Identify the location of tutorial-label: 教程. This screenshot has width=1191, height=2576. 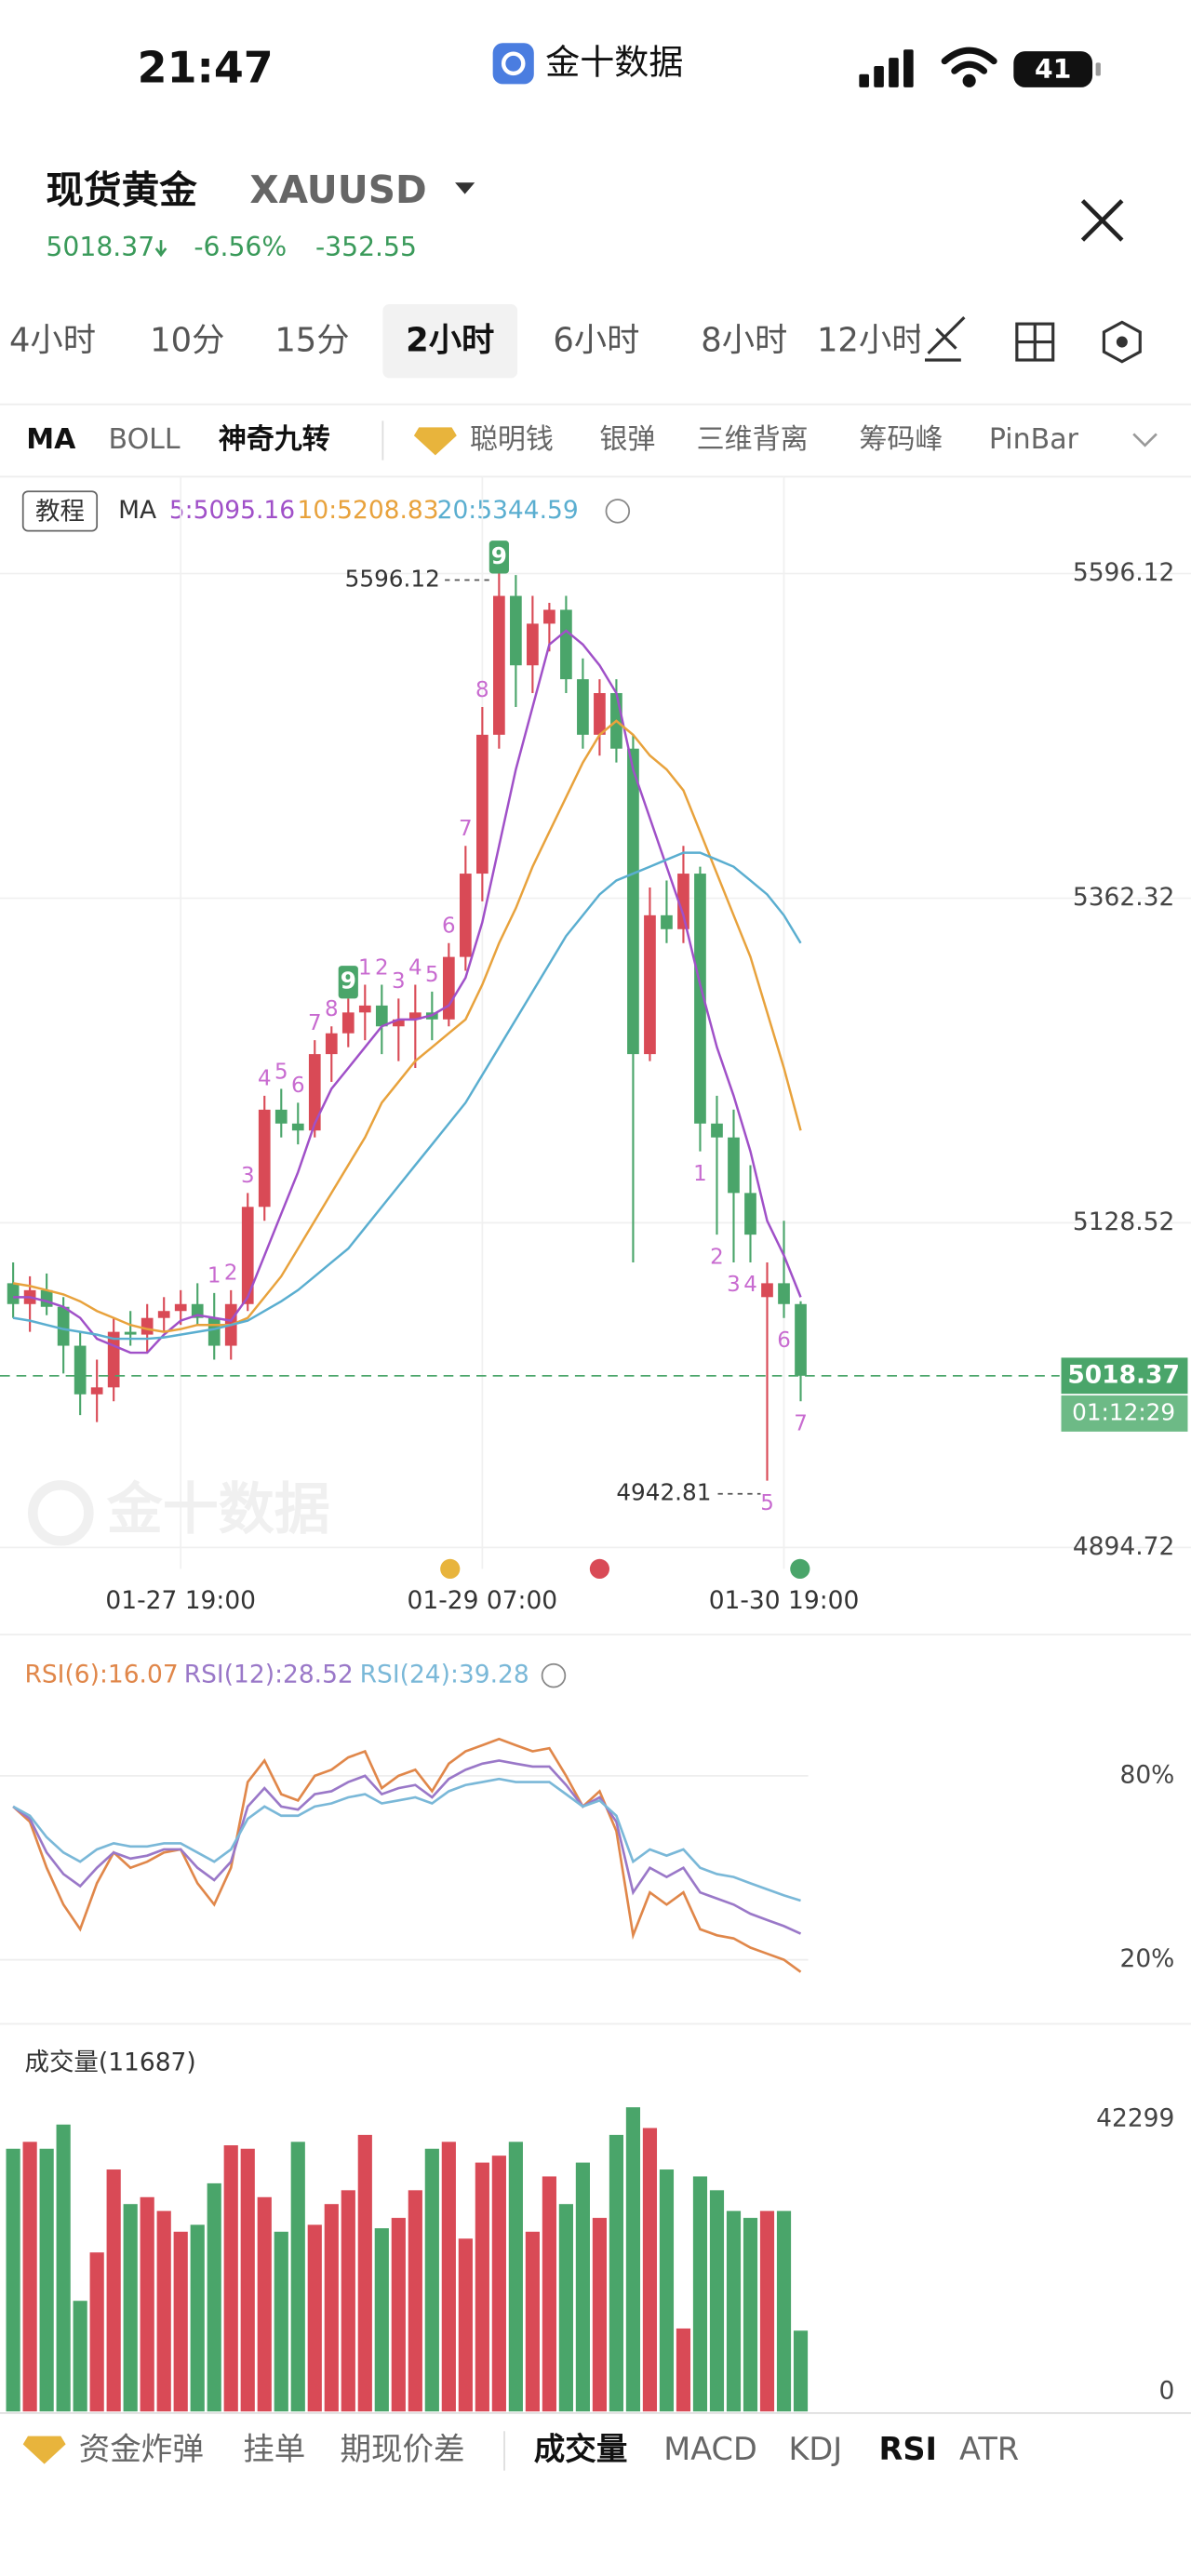
(60, 512).